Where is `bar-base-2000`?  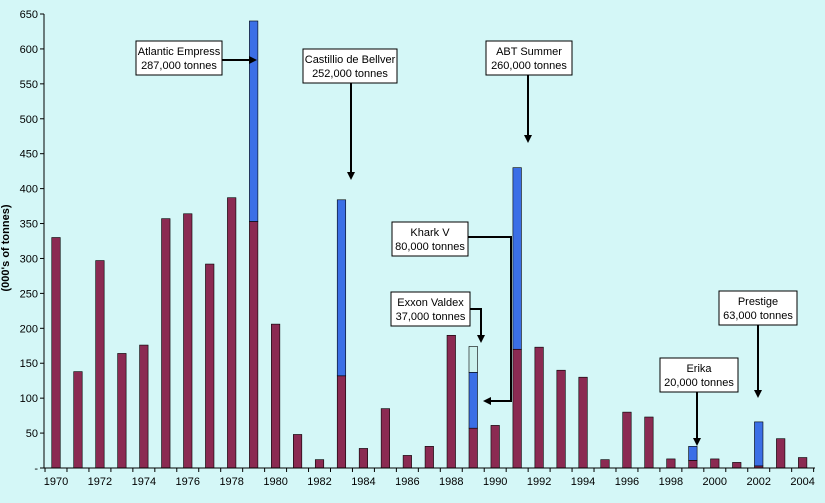 bar-base-2000 is located at coordinates (715, 463).